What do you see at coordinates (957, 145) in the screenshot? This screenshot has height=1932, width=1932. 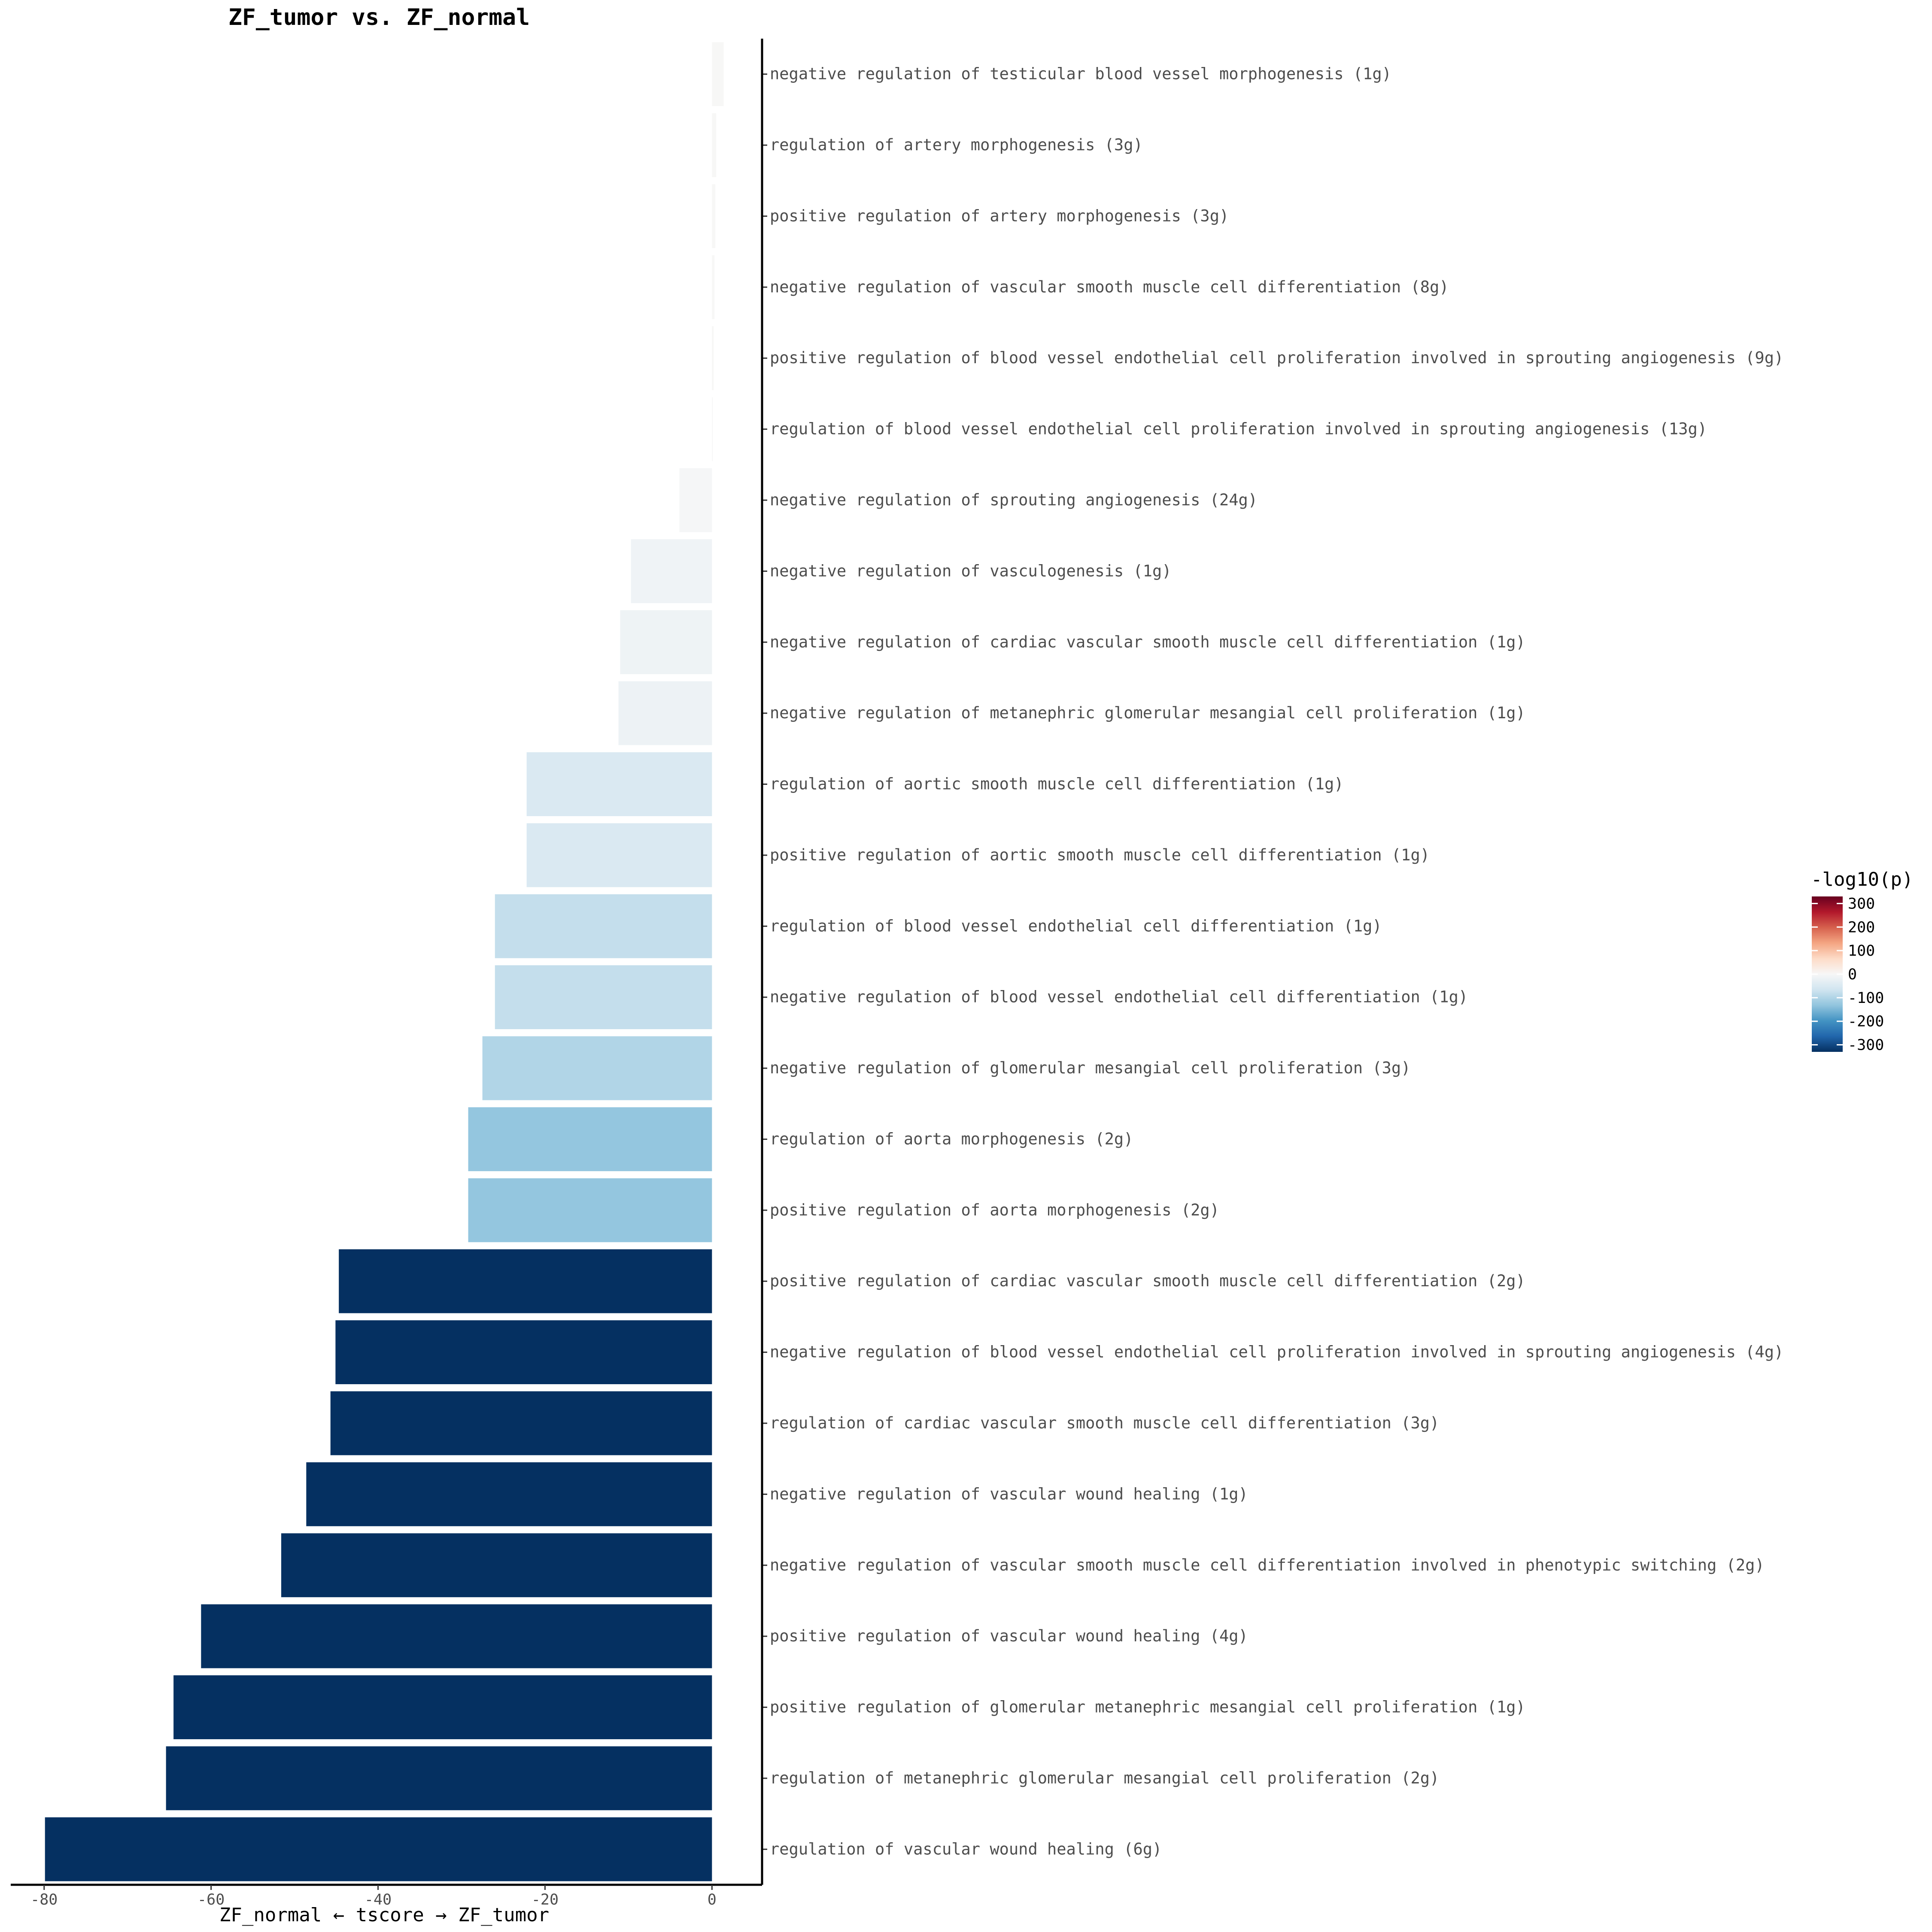 I see `category-label: regulation of artery morphogenesis (3g)` at bounding box center [957, 145].